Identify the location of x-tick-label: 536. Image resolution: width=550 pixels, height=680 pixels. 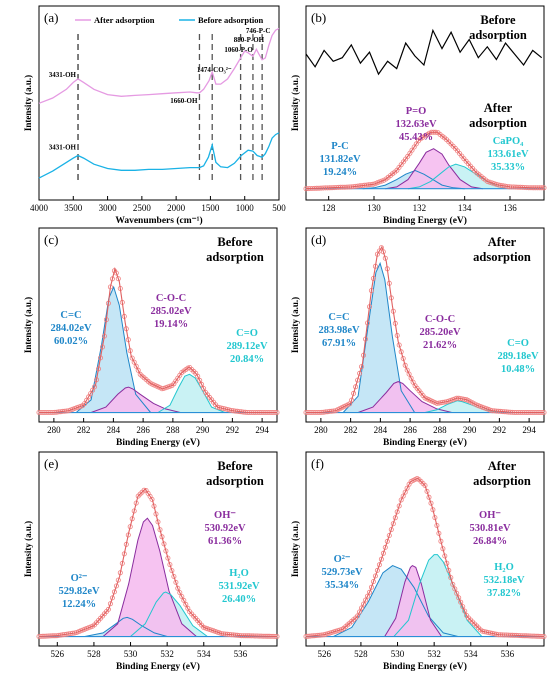
(508, 654).